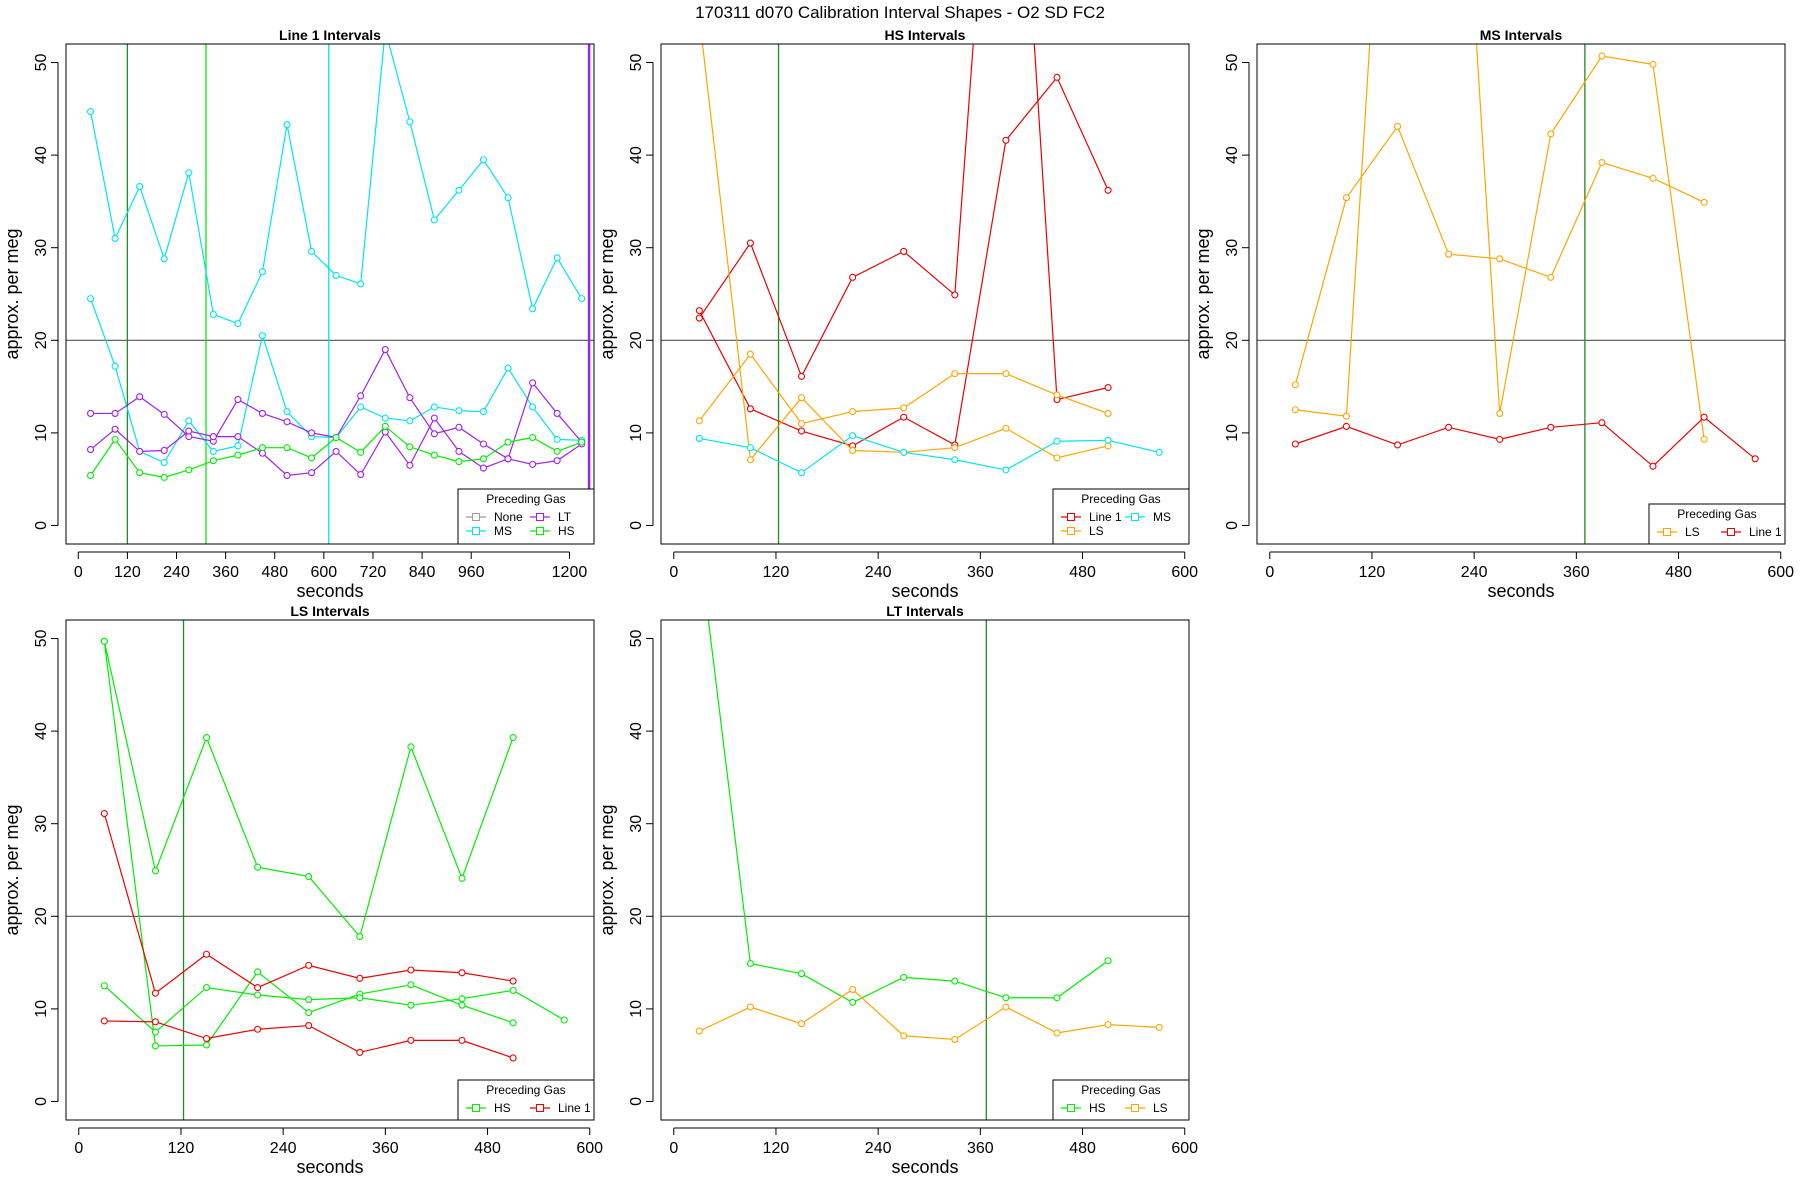 The width and height of the screenshot is (1800, 1200). I want to click on legend-box, so click(1121, 1100).